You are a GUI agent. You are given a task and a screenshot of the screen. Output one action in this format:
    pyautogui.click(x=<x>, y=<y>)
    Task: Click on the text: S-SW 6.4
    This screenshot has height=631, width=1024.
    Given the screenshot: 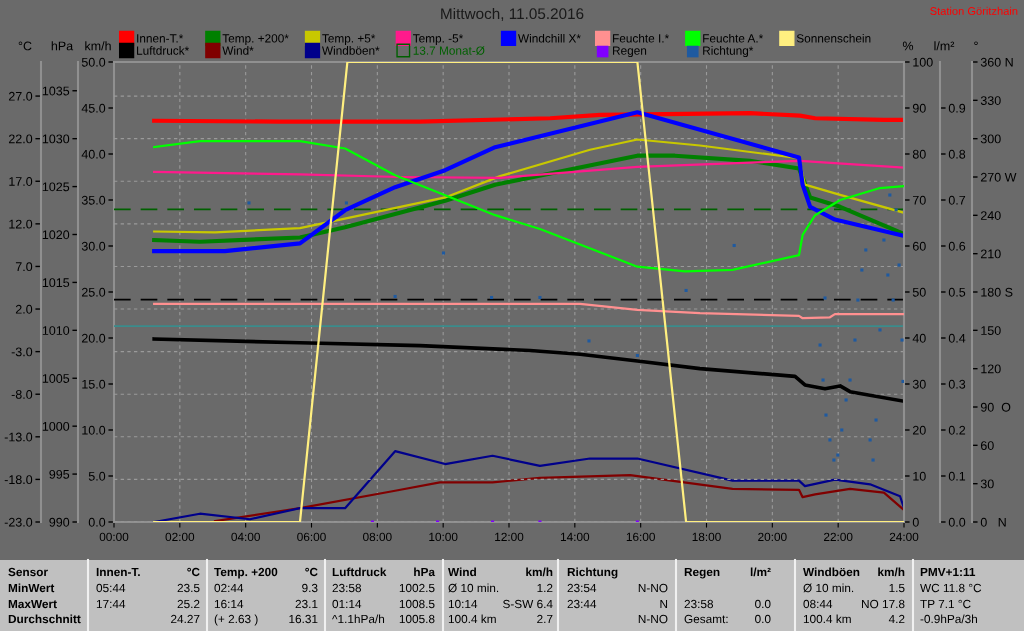 What is the action you would take?
    pyautogui.click(x=528, y=604)
    